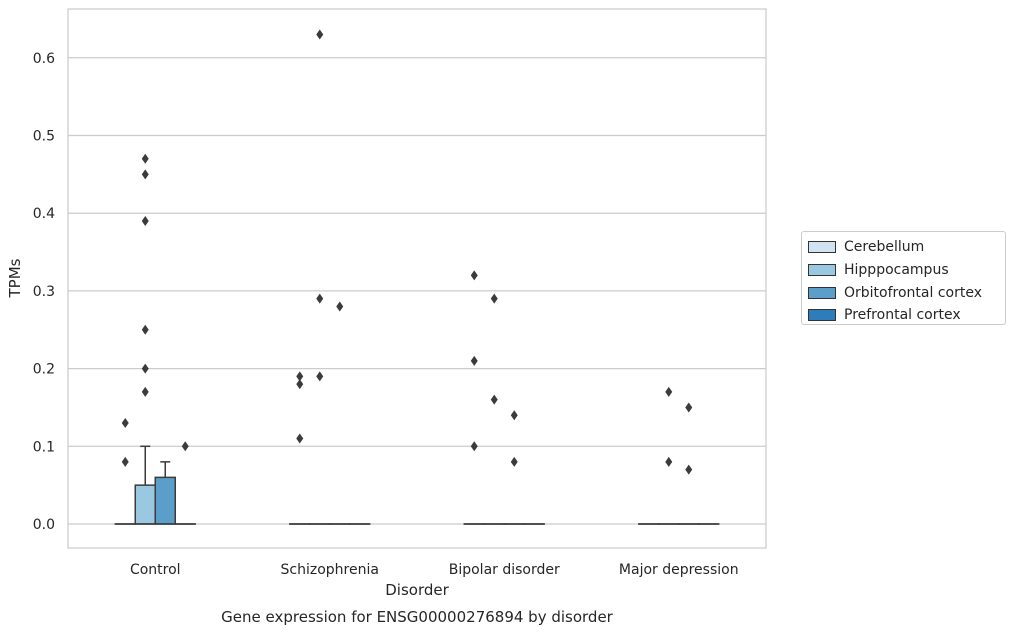  I want to click on y-tick-label: 0.3, so click(44, 292).